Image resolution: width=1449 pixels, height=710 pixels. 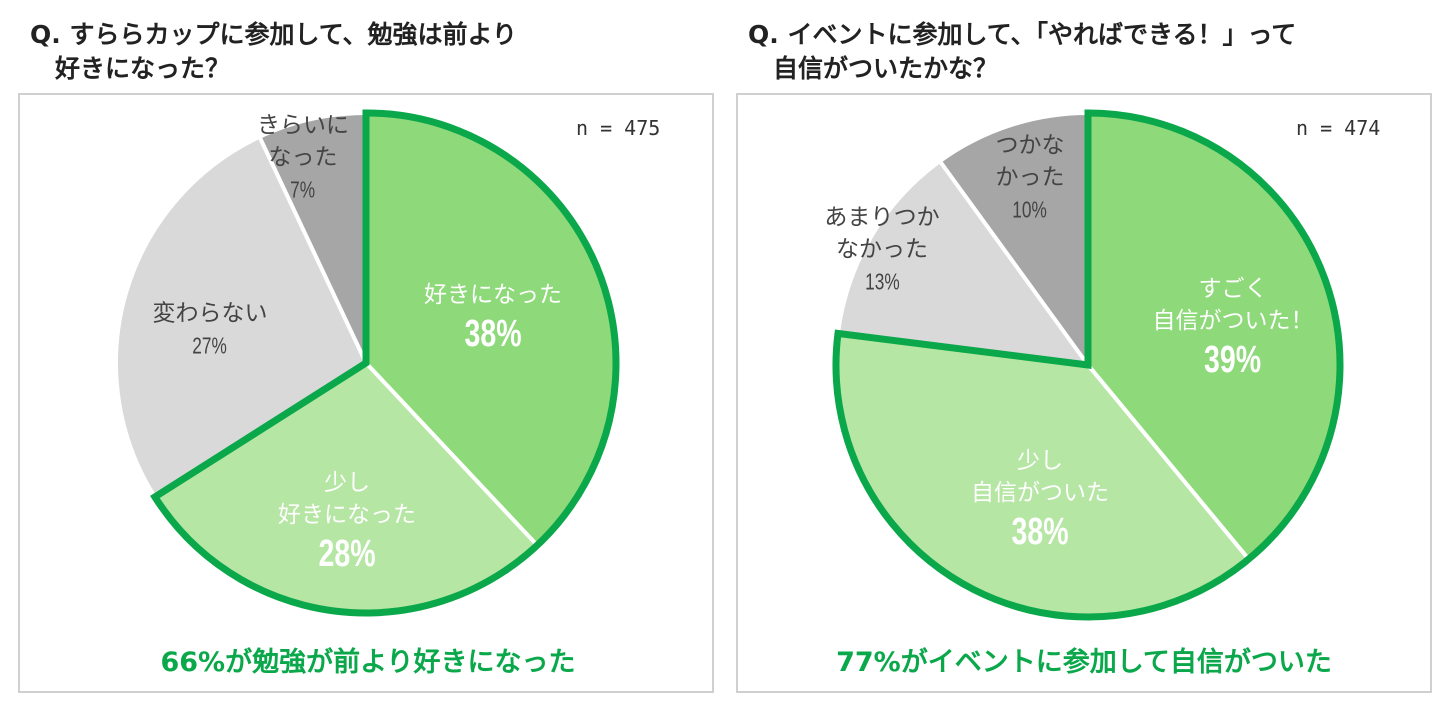 I want to click on slice-label-line: 変わらない, so click(x=210, y=313).